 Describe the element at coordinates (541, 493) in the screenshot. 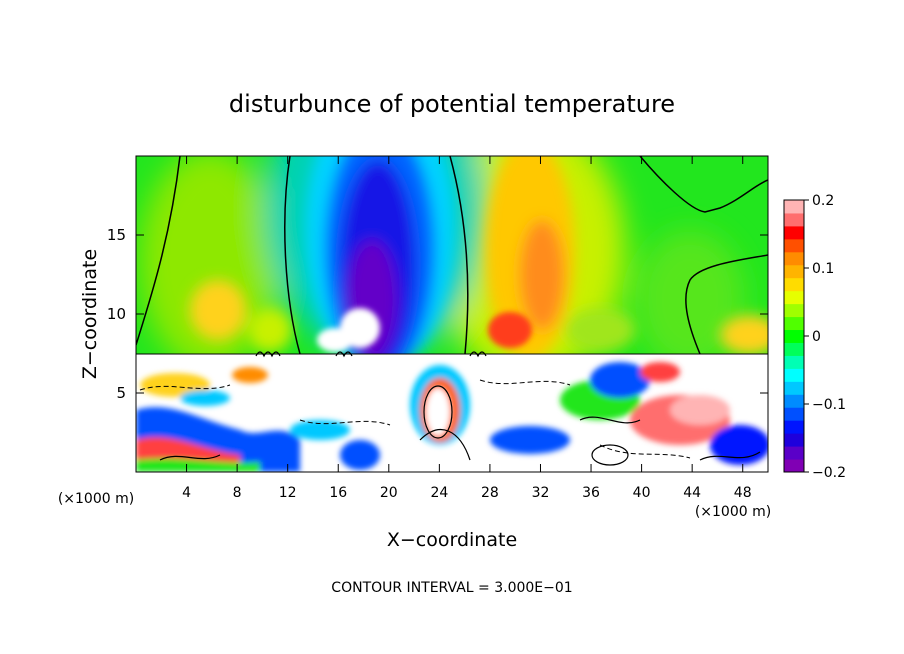

I see `x-tick-label: 32` at that location.